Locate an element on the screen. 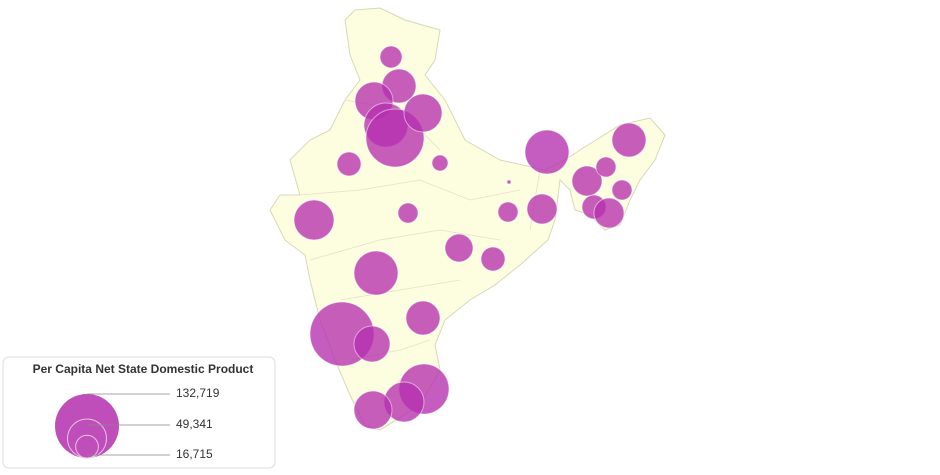 The image size is (940, 475). legend-label: 16,715 is located at coordinates (194, 454).